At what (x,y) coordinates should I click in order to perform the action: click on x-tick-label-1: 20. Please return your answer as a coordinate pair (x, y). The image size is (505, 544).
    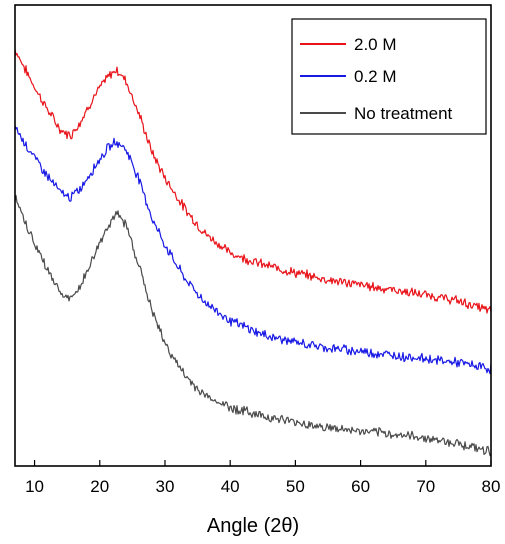
    Looking at the image, I should click on (99, 486).